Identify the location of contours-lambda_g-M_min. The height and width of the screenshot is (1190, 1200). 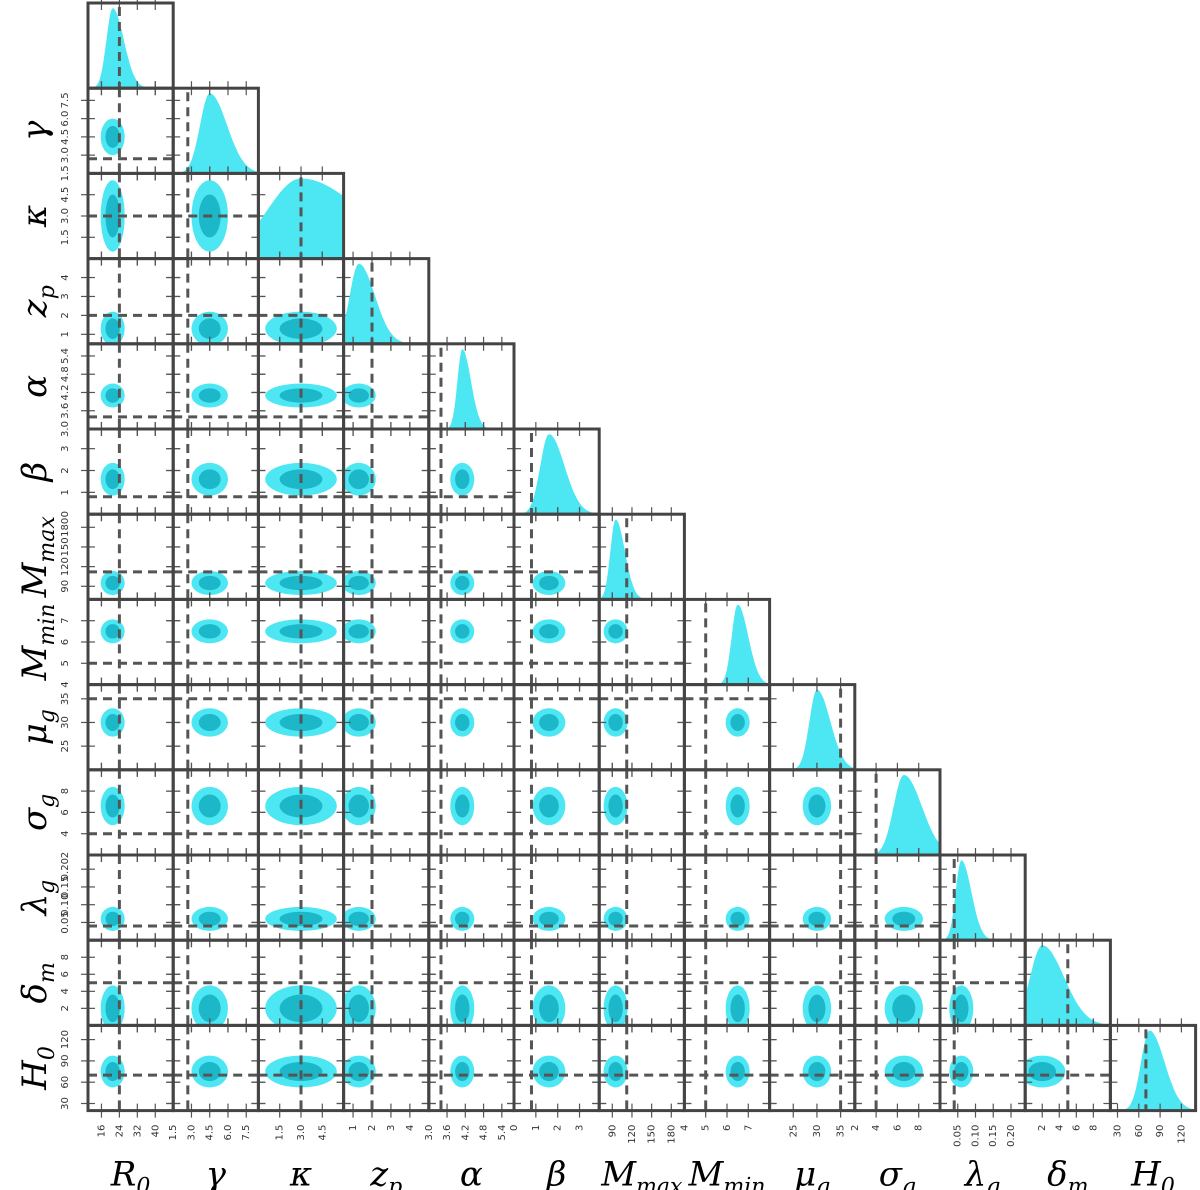
(727, 898).